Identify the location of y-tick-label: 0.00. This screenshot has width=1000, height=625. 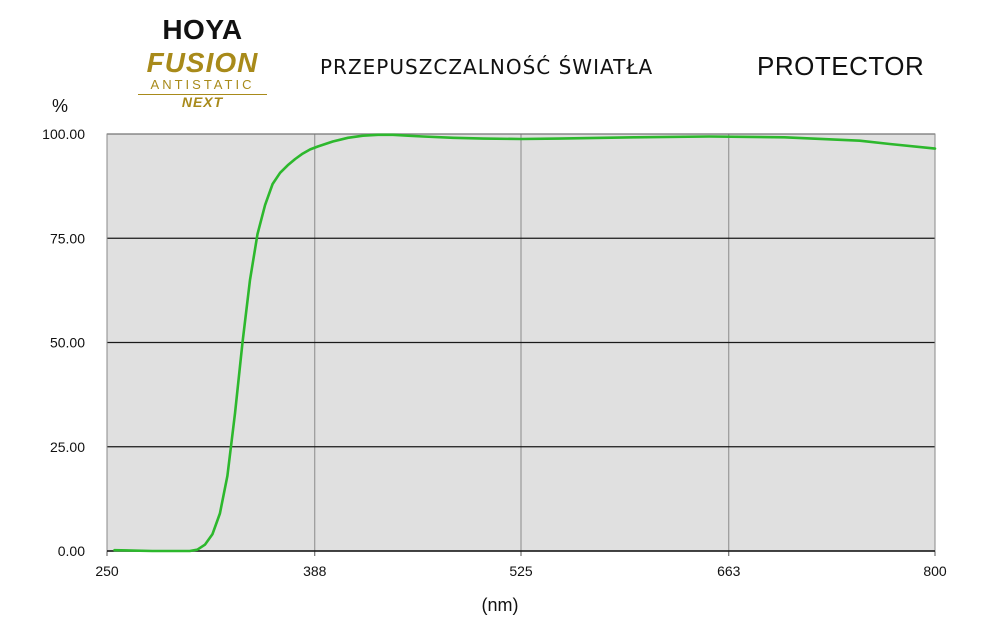
(71, 551).